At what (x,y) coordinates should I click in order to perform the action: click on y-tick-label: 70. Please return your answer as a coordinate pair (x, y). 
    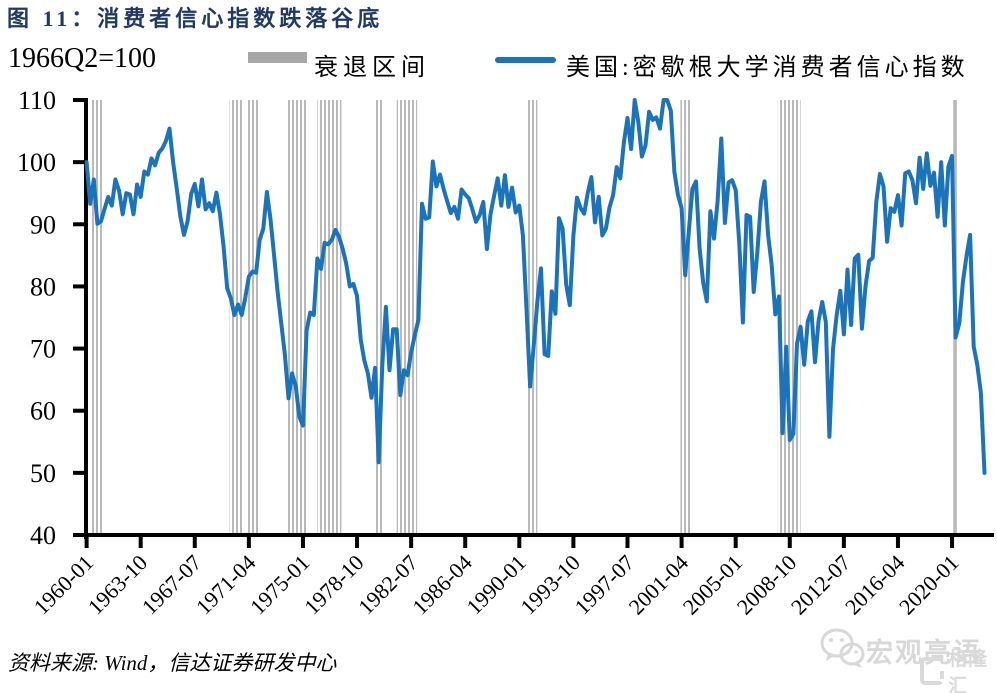
    Looking at the image, I should click on (43, 349).